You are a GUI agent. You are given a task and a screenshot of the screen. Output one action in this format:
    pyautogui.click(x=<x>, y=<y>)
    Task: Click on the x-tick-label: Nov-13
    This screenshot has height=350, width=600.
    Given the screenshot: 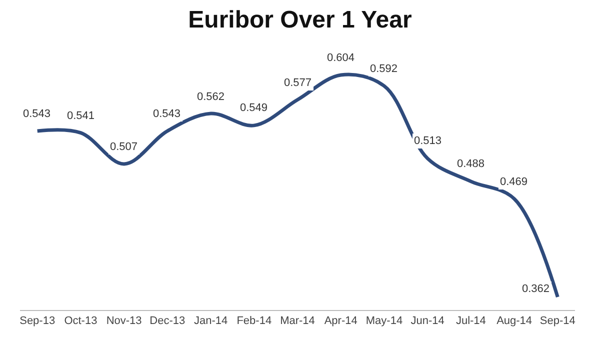 What is the action you would take?
    pyautogui.click(x=124, y=321)
    